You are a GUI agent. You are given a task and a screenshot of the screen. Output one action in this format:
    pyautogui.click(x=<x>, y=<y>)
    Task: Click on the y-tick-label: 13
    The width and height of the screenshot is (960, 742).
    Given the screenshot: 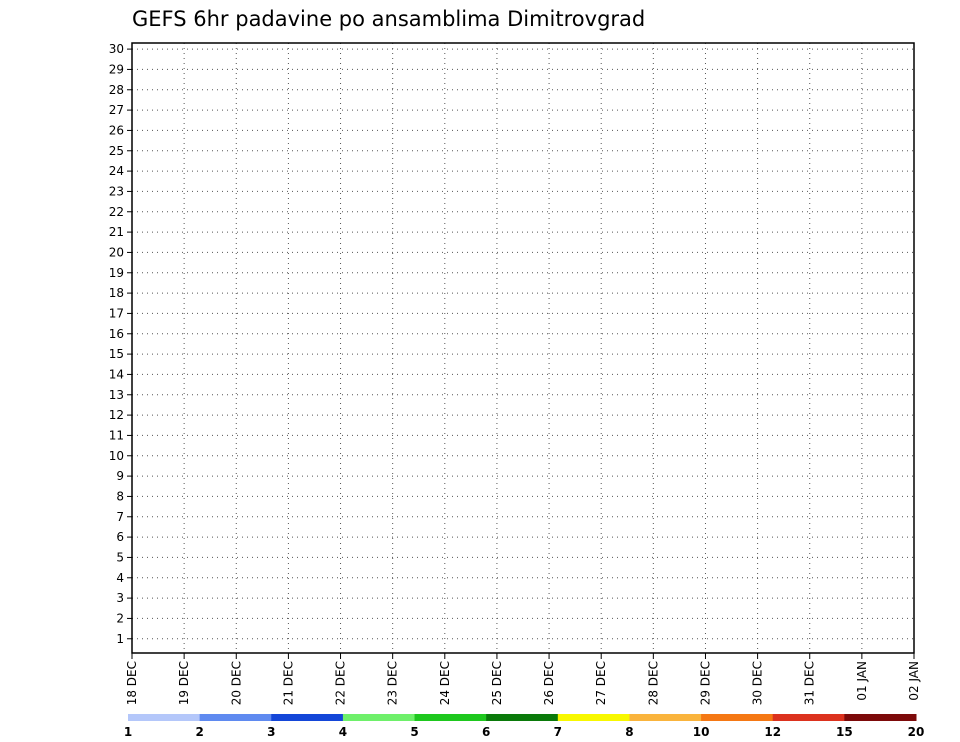 What is the action you would take?
    pyautogui.click(x=116, y=395)
    